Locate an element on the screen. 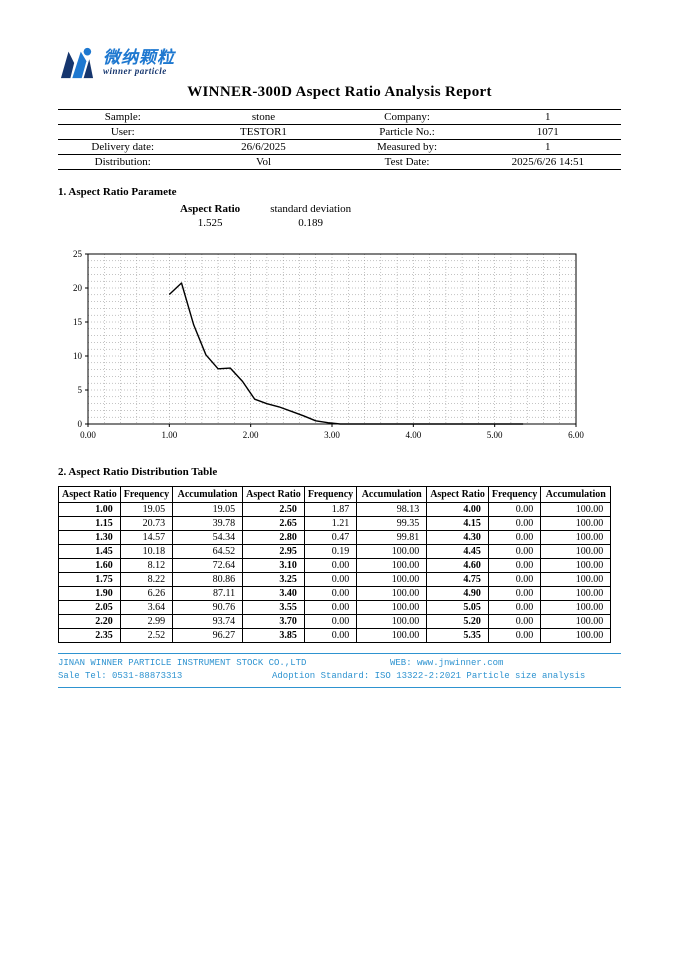 This screenshot has width=679, height=960. info-row: User: TESTOR1 Particle No.: 1071 is located at coordinates (339, 132).